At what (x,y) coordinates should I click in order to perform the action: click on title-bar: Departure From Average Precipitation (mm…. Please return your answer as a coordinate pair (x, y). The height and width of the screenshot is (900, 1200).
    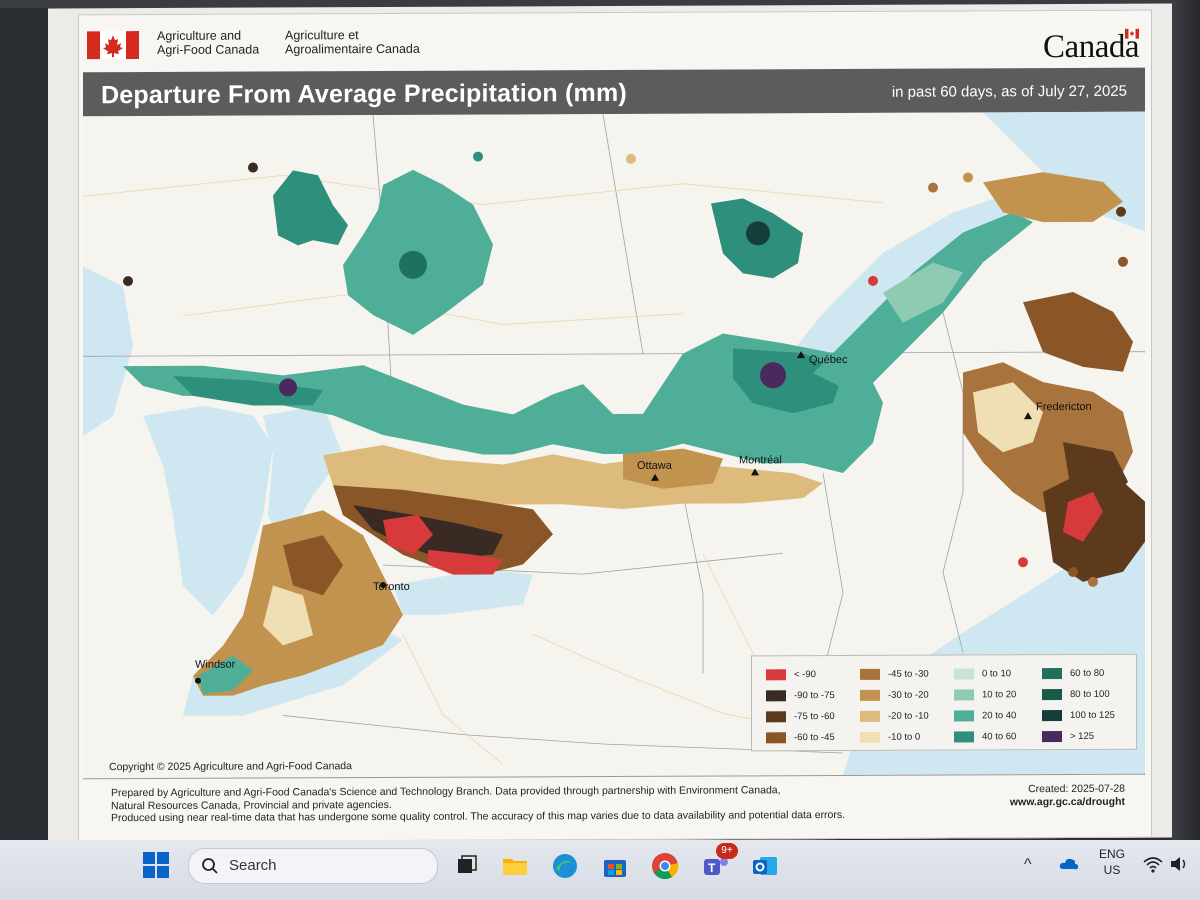
    Looking at the image, I should click on (614, 92).